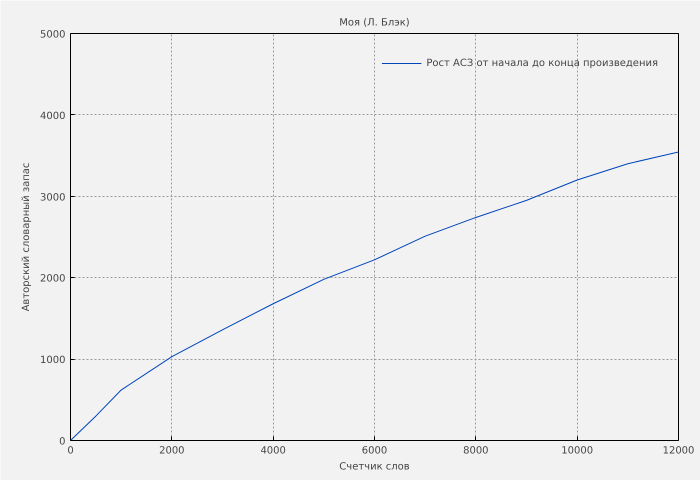 Image resolution: width=700 pixels, height=480 pixels. I want to click on y-tick-label: 4000, so click(53, 116).